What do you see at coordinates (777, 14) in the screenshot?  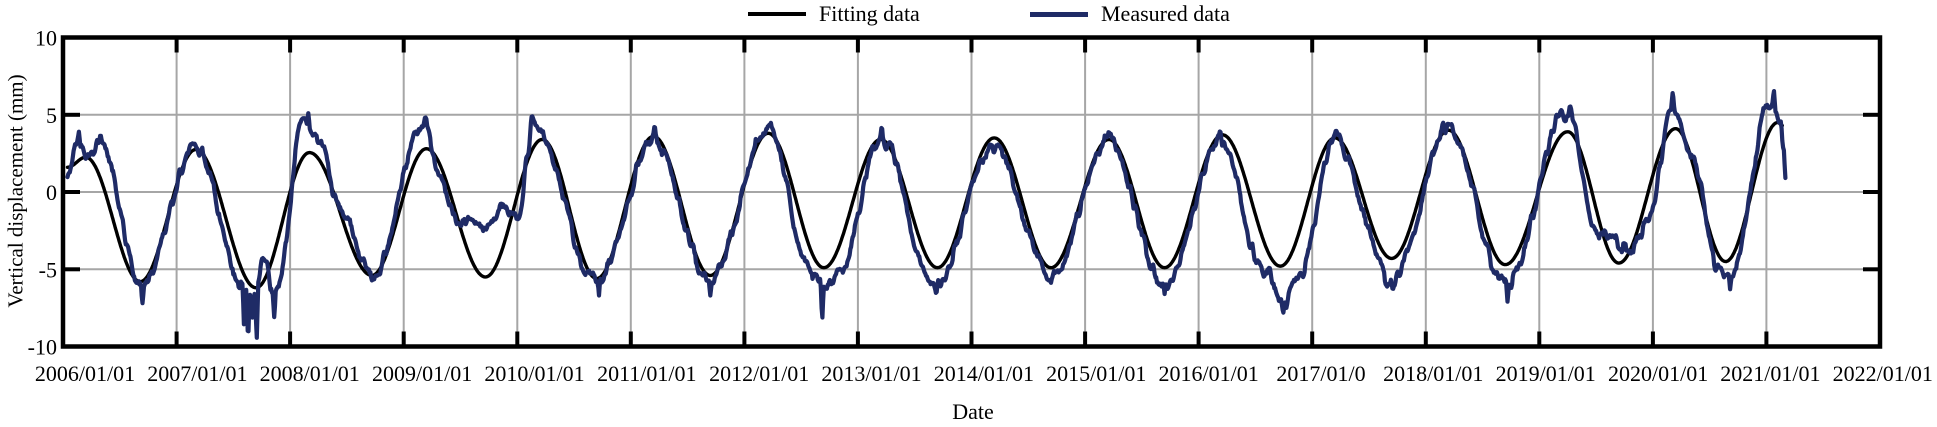 I see `fitting-line-swatch` at bounding box center [777, 14].